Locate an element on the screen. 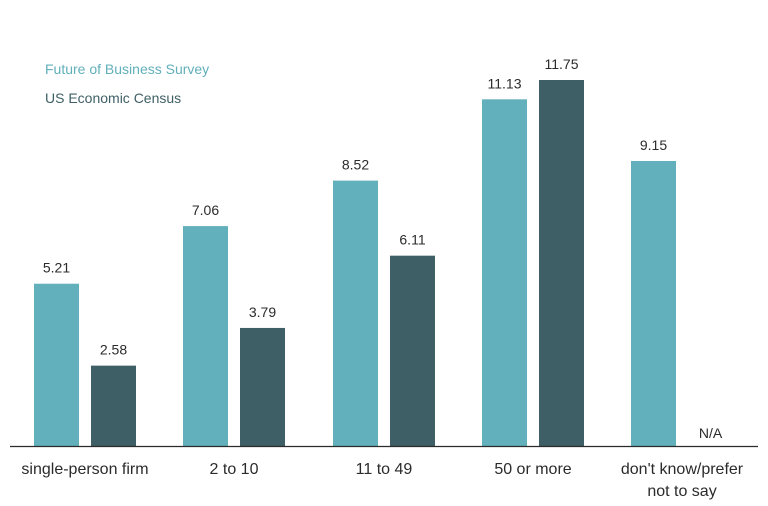  data-label-single-person-firm-series-1: 5.21 is located at coordinates (56, 268).